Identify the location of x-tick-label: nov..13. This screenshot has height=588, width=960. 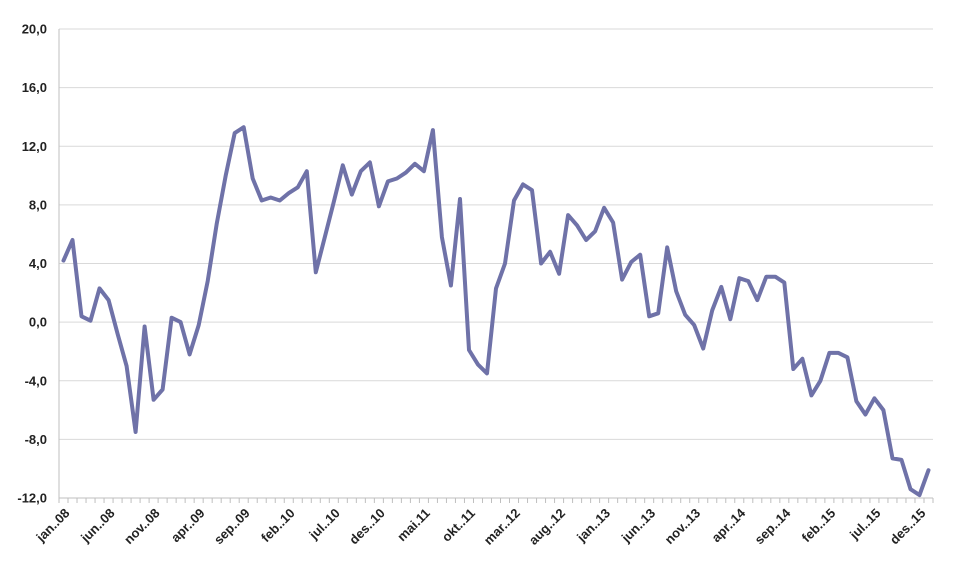
(683, 526).